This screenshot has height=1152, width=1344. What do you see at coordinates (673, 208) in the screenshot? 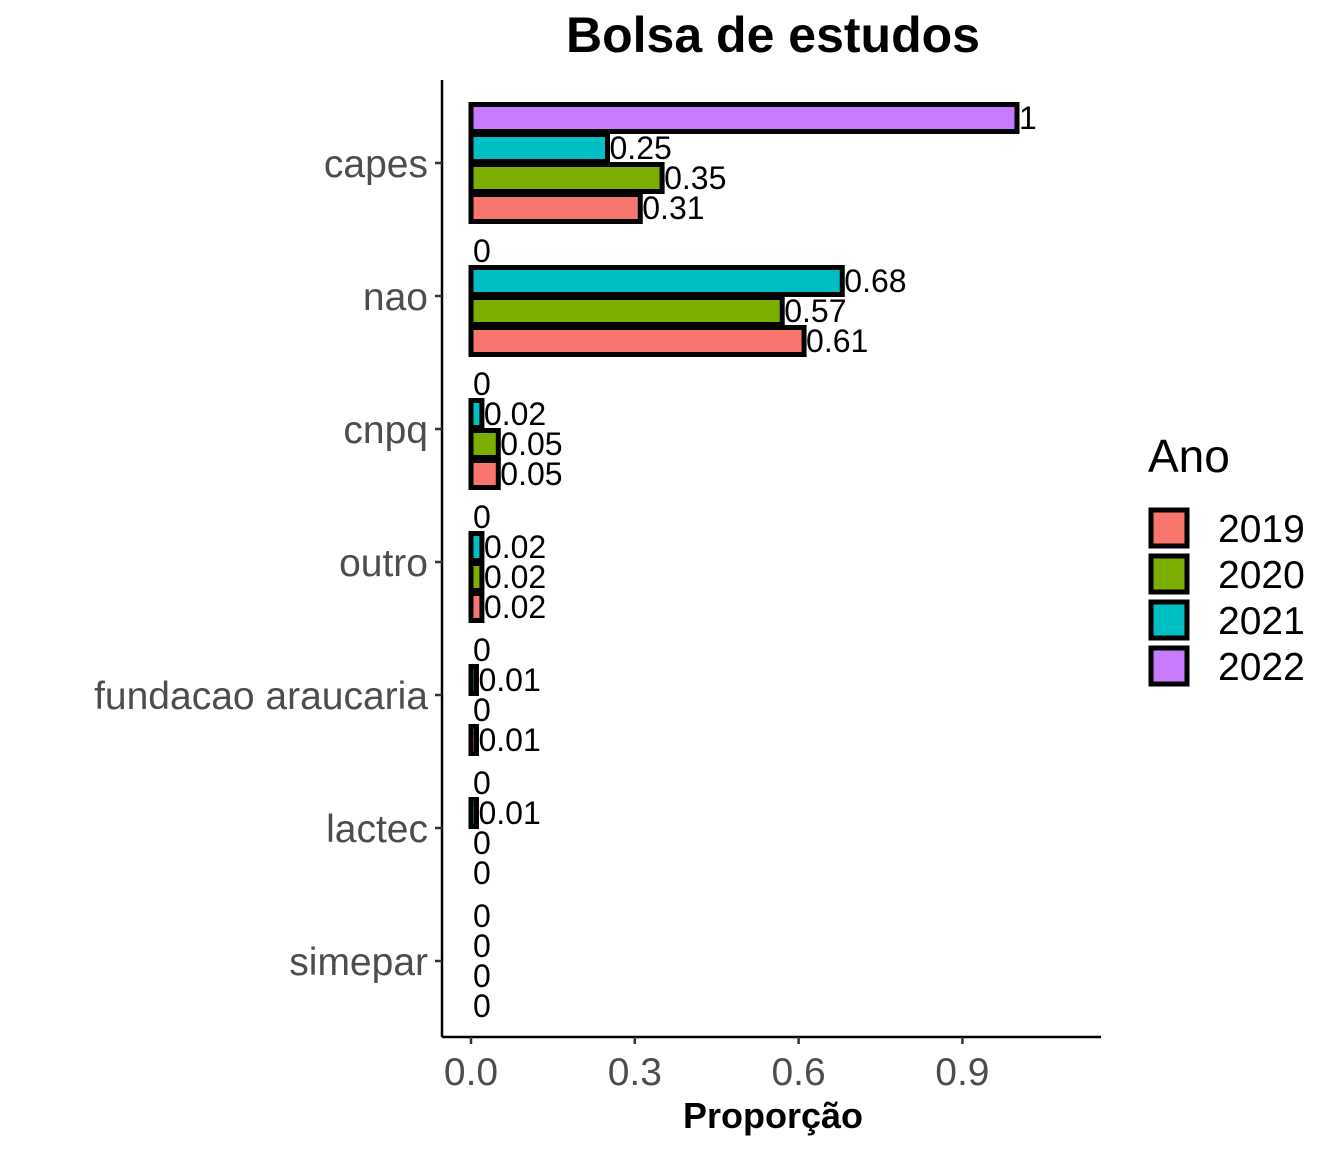
I see `data-label: 0.31` at bounding box center [673, 208].